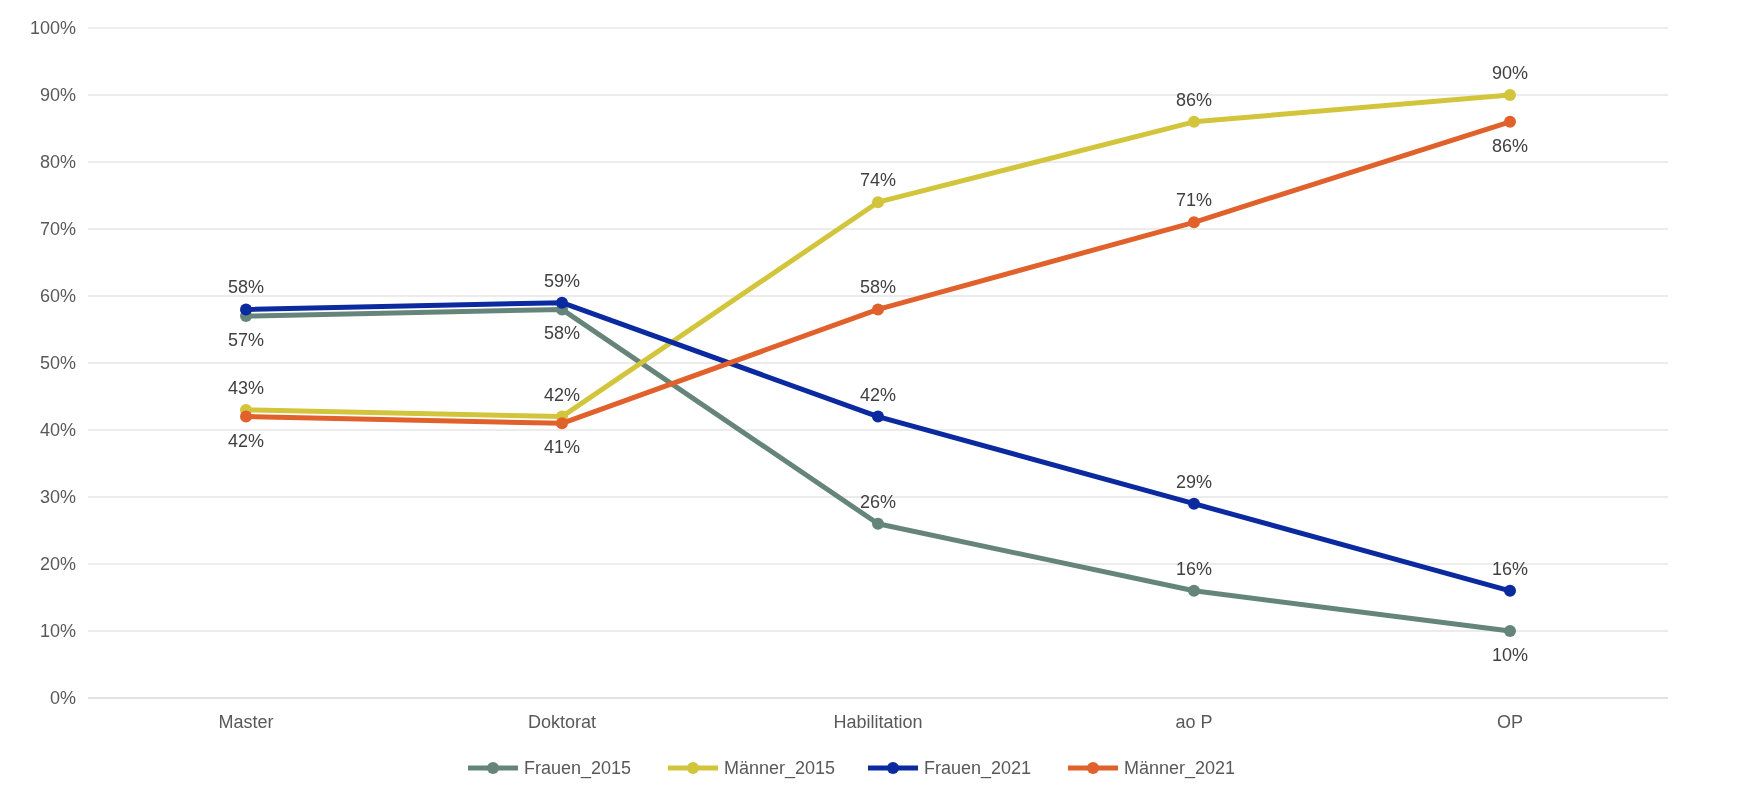  Describe the element at coordinates (562, 280) in the screenshot. I see `data-label: 59%` at that location.